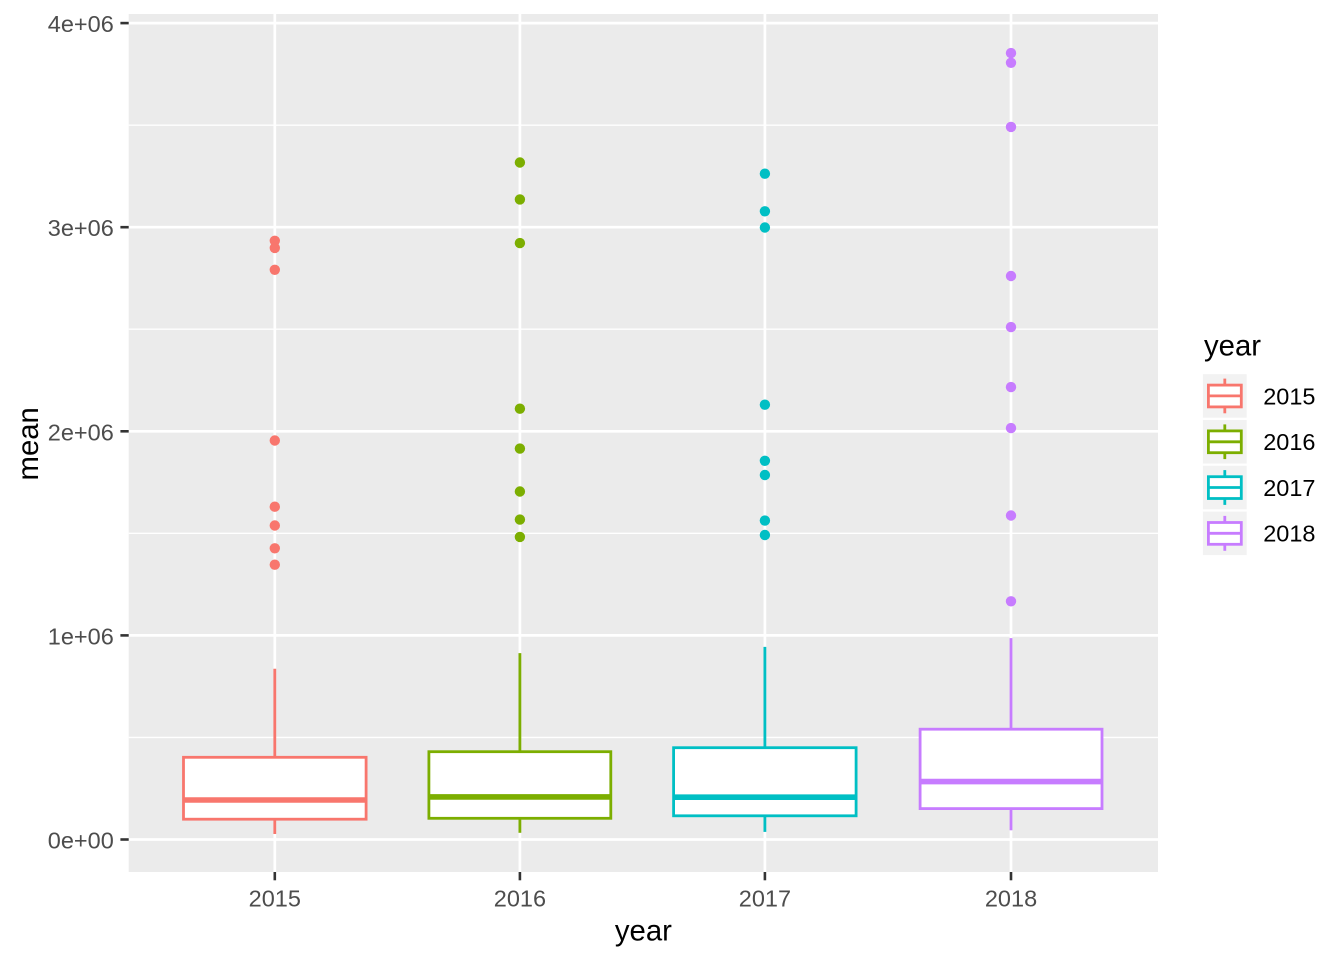 The width and height of the screenshot is (1344, 960). What do you see at coordinates (81, 228) in the screenshot?
I see `svg-text: 3e+06` at bounding box center [81, 228].